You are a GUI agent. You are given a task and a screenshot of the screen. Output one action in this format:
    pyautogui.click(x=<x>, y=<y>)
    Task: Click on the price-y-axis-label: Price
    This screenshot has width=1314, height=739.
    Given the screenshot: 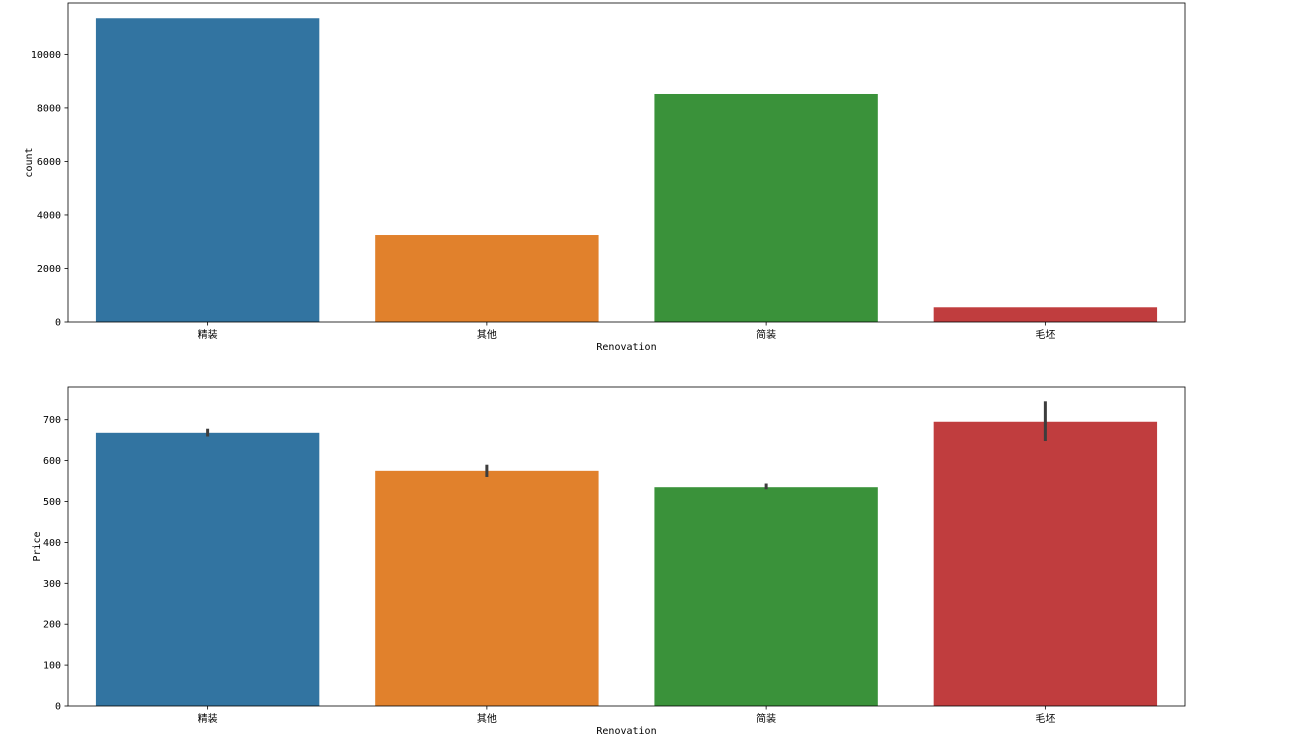 What is the action you would take?
    pyautogui.click(x=37, y=546)
    